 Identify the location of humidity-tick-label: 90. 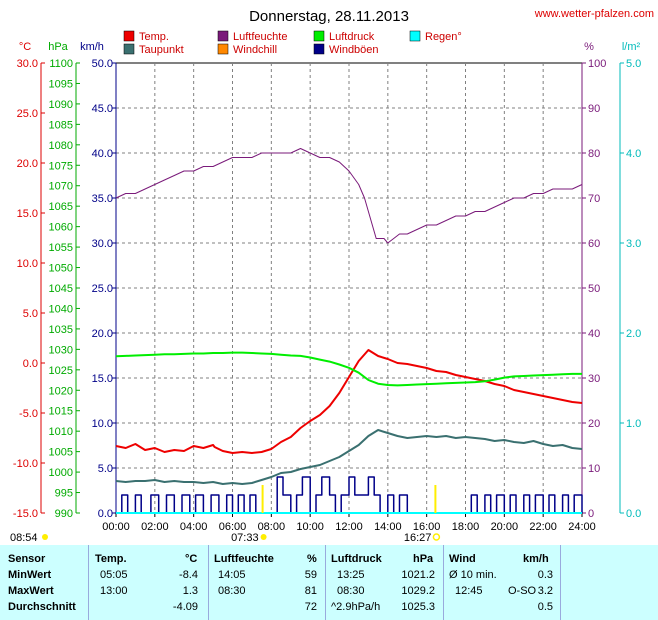
(594, 109).